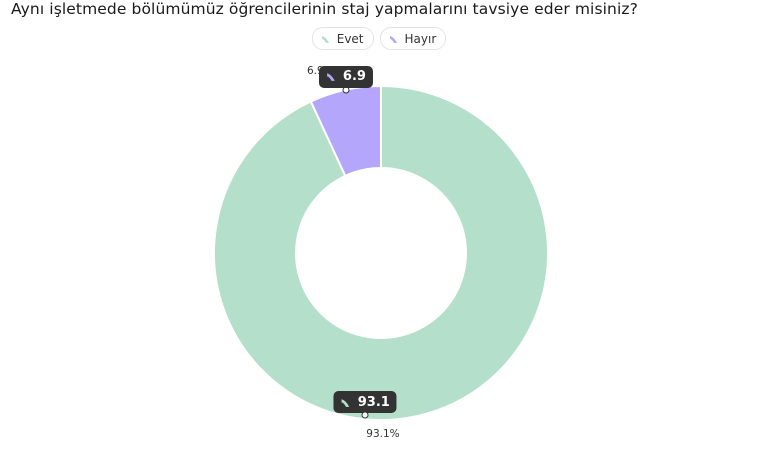 This screenshot has height=449, width=758. Describe the element at coordinates (345, 131) in the screenshot. I see `donut-slice-hayr` at that location.